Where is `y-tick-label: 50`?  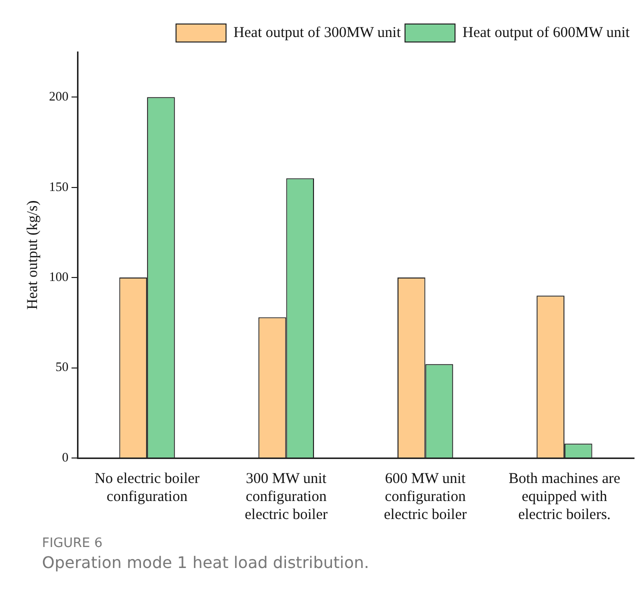 y-tick-label: 50 is located at coordinates (62, 366).